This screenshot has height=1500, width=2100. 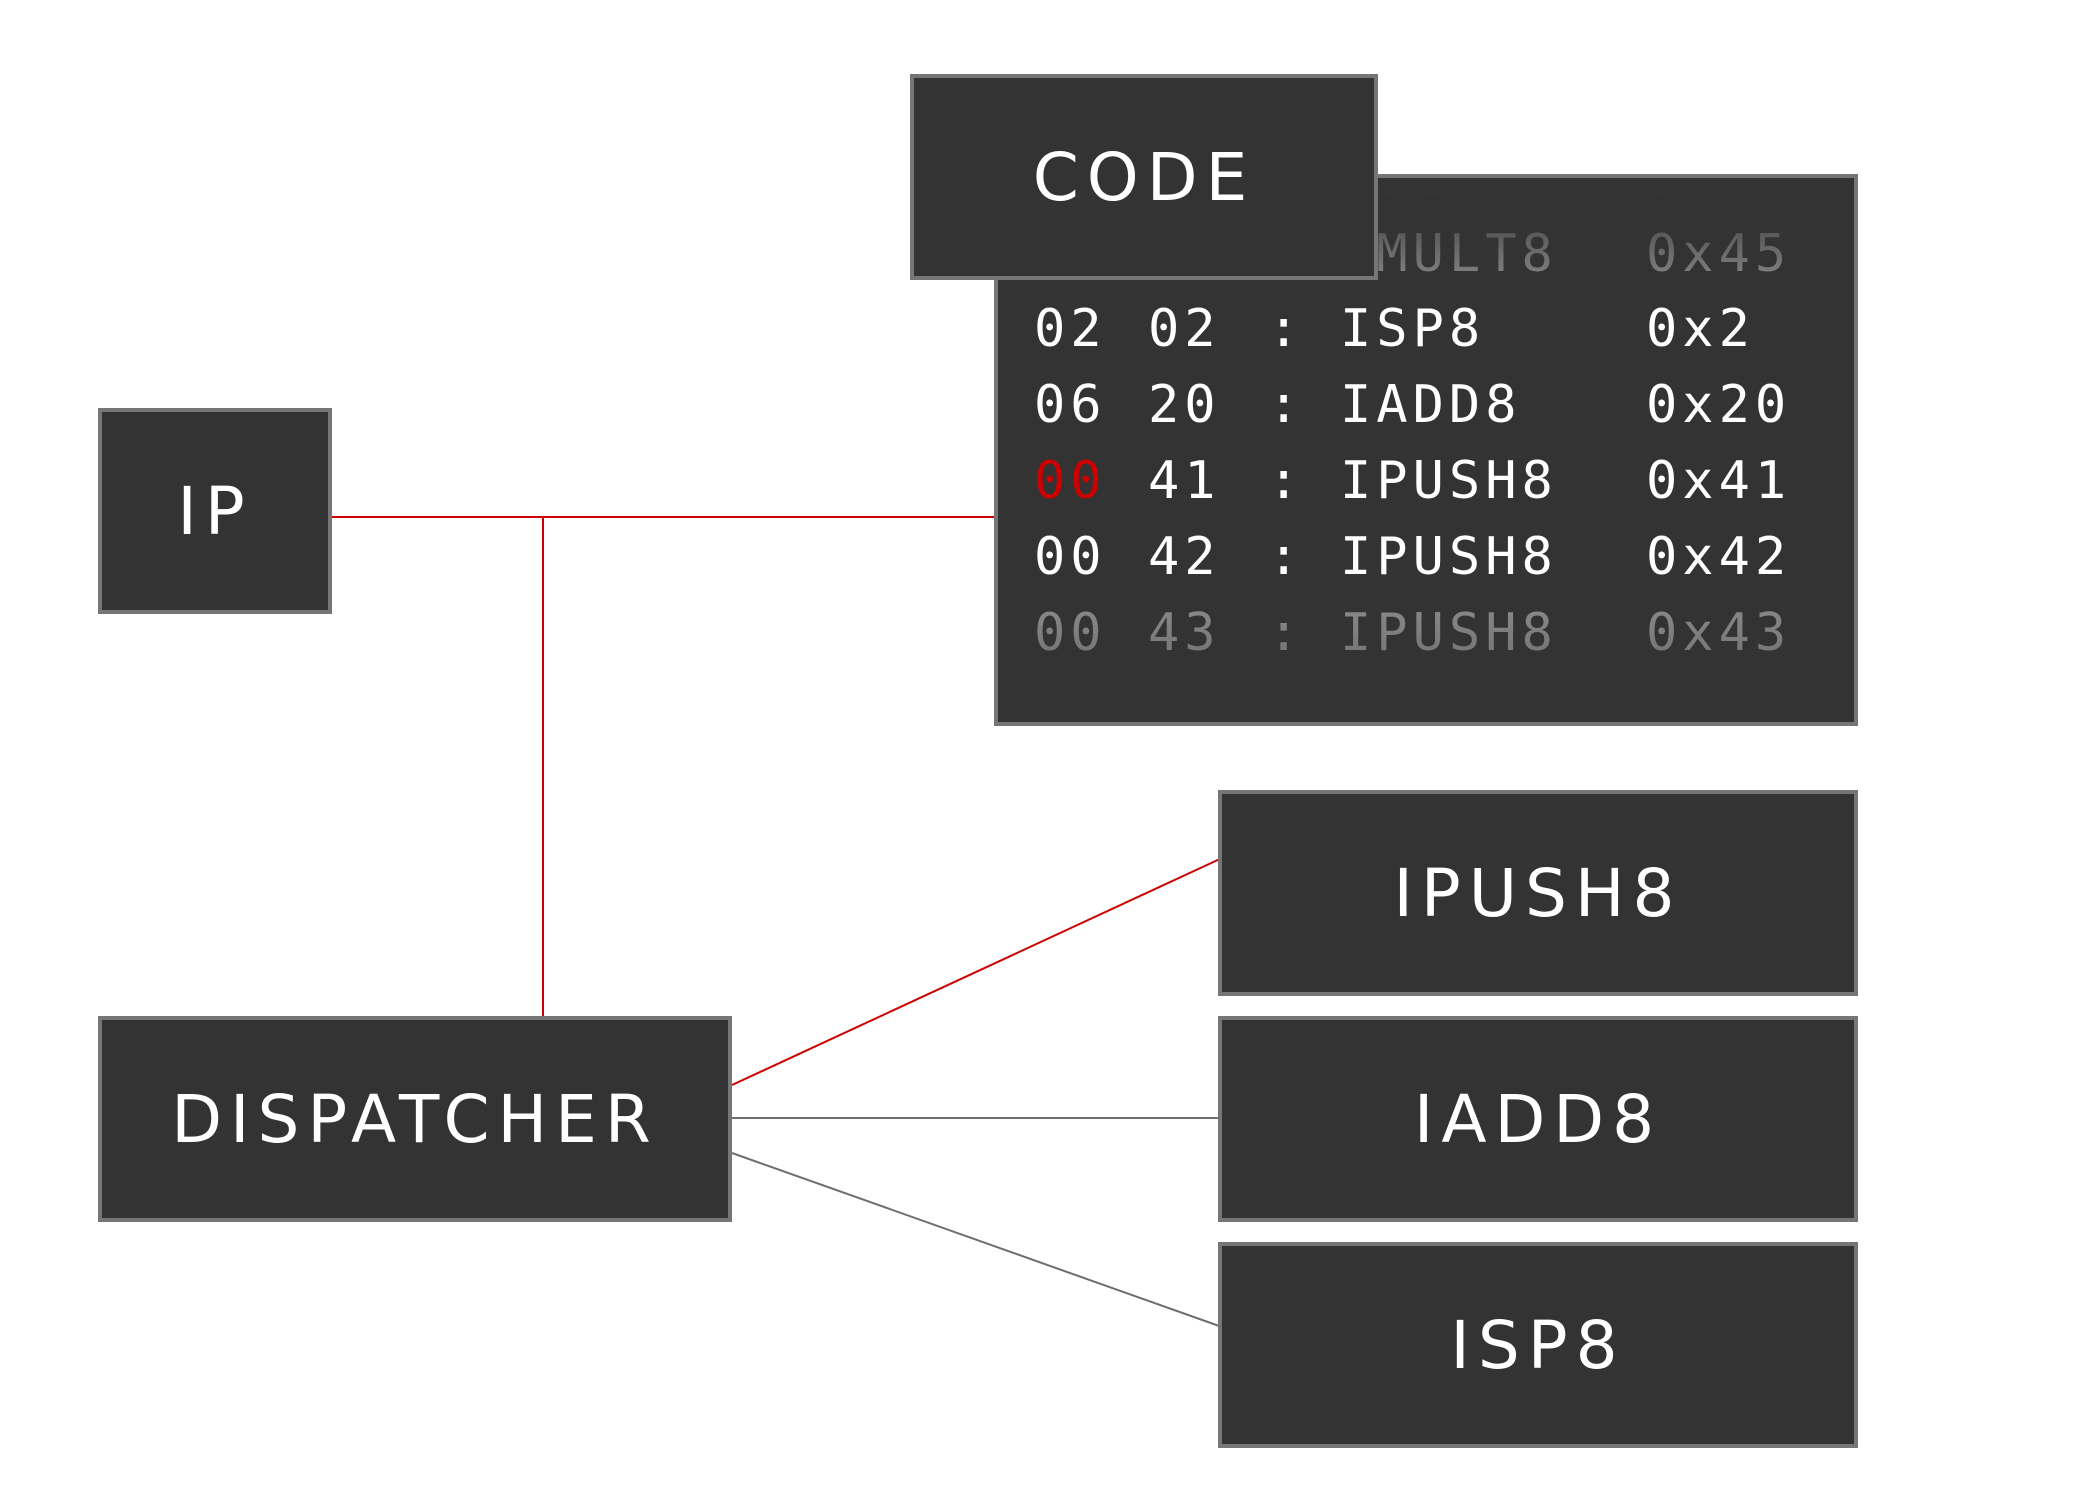 I want to click on opcode-byte: 02, so click(x=1070, y=329).